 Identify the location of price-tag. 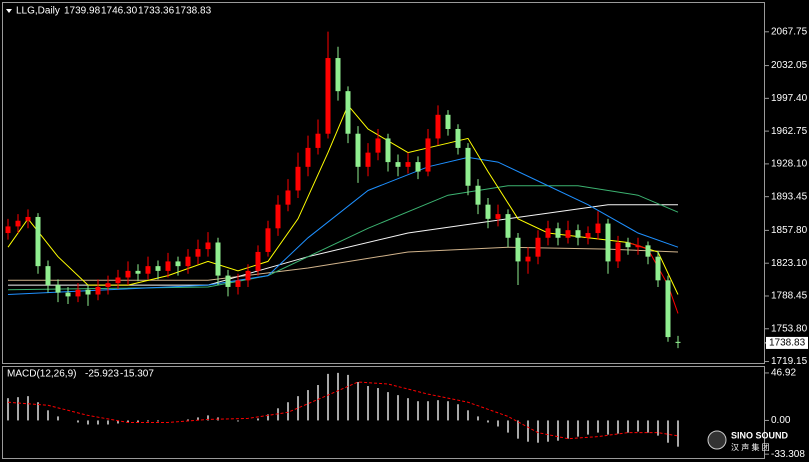
(787, 342).